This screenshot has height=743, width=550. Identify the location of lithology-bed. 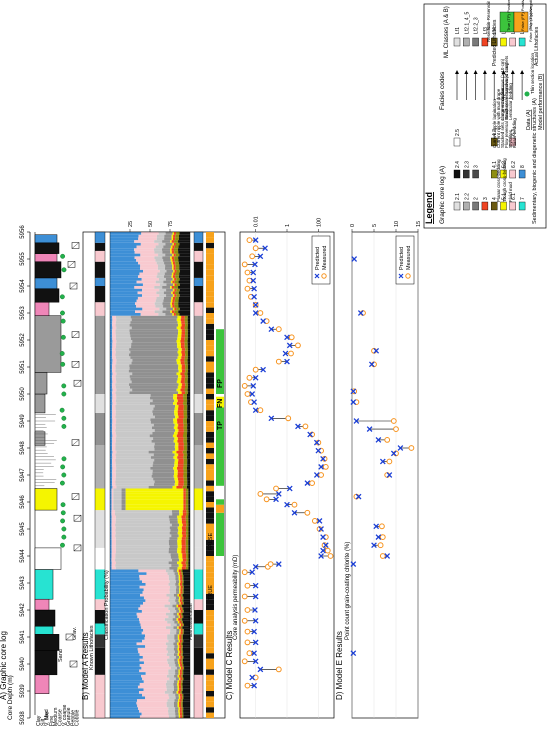
(40, 403).